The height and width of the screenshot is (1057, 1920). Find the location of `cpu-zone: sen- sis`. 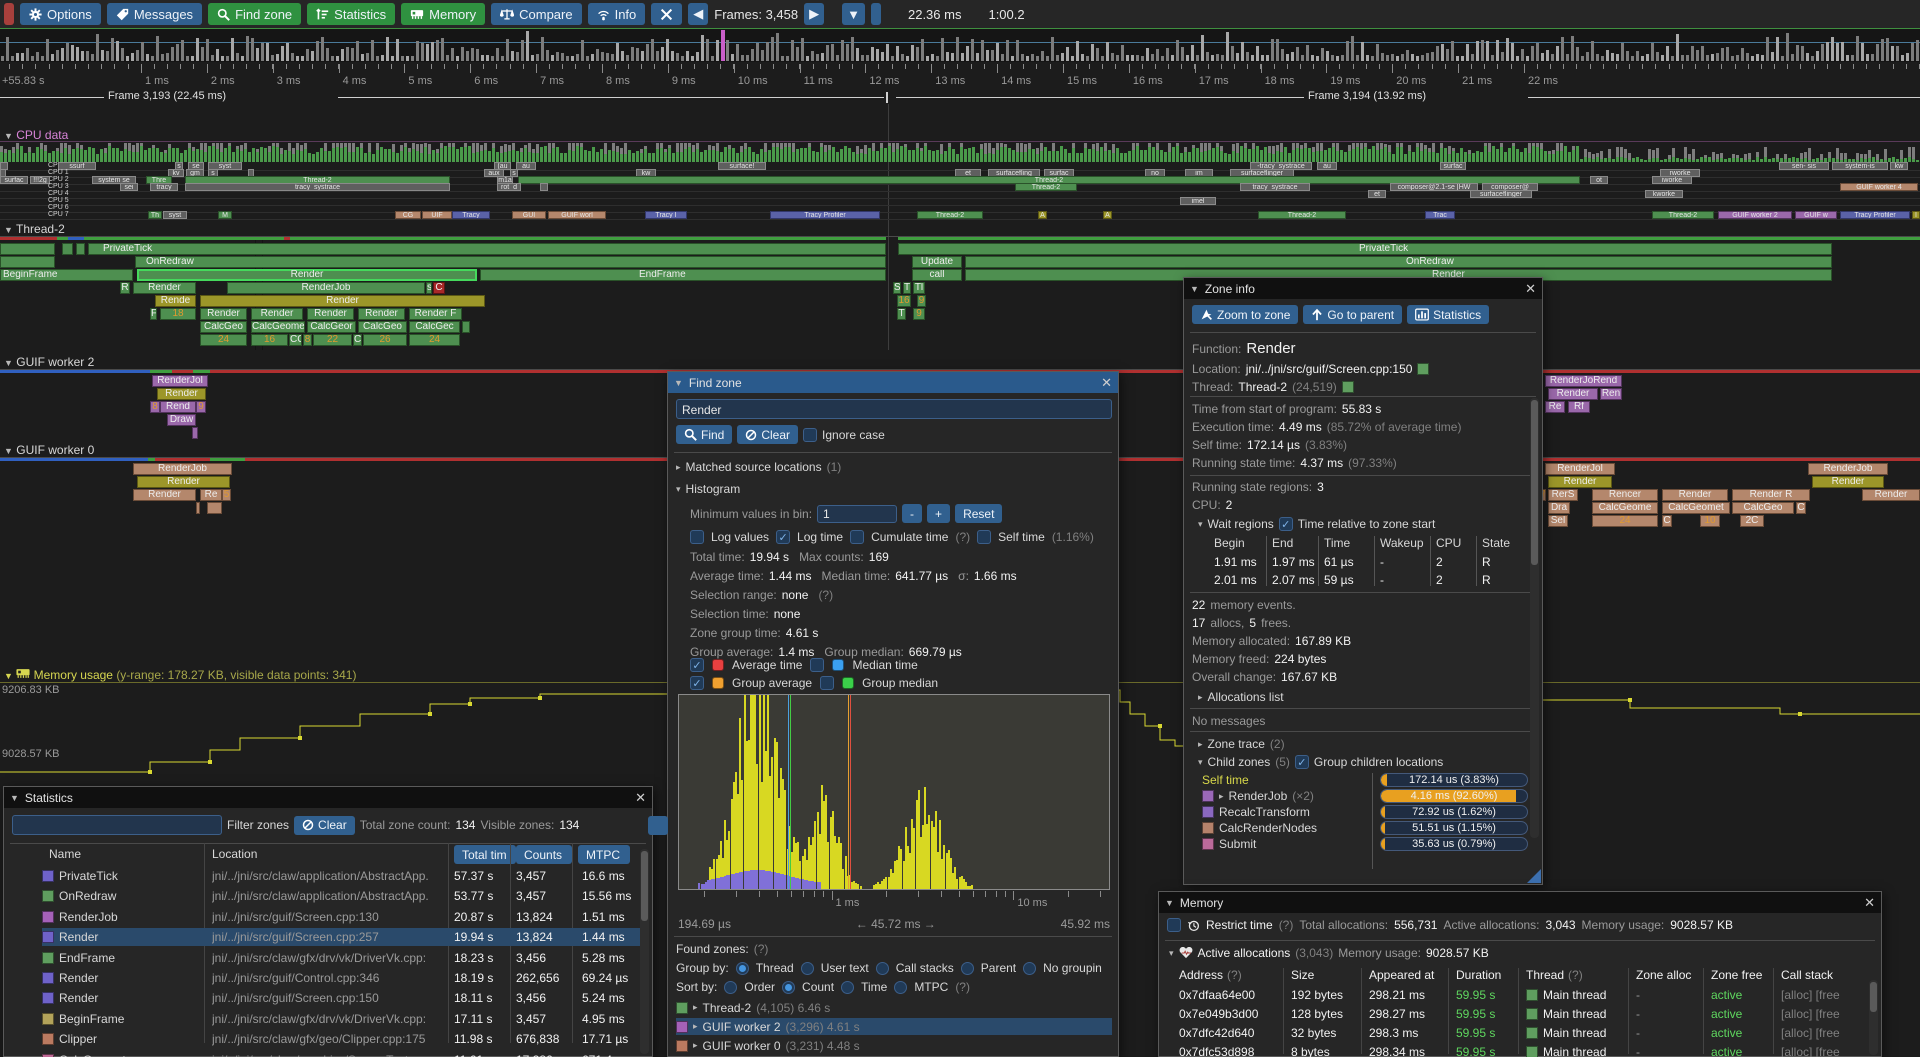

cpu-zone: sen- sis is located at coordinates (1804, 166).